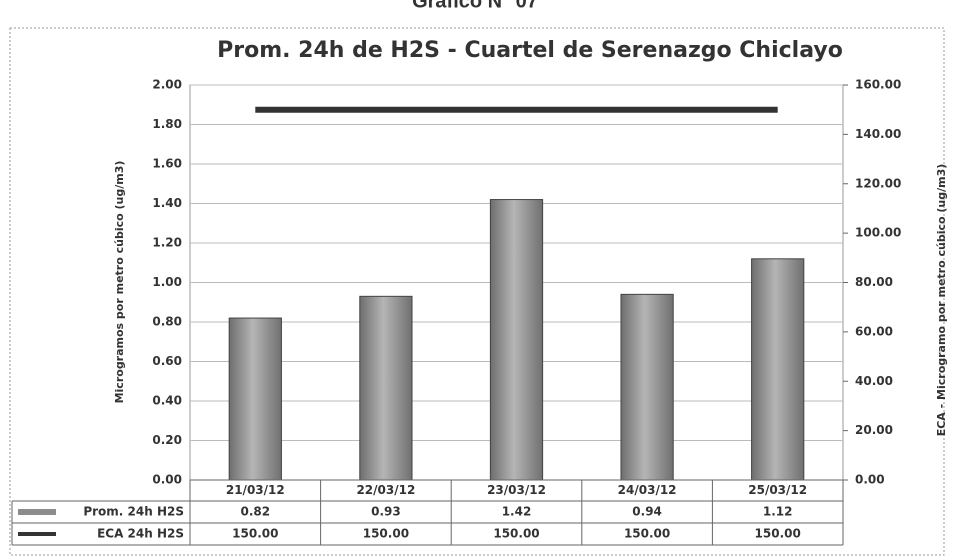  I want to click on y2-tick-label: 100.00, so click(878, 233).